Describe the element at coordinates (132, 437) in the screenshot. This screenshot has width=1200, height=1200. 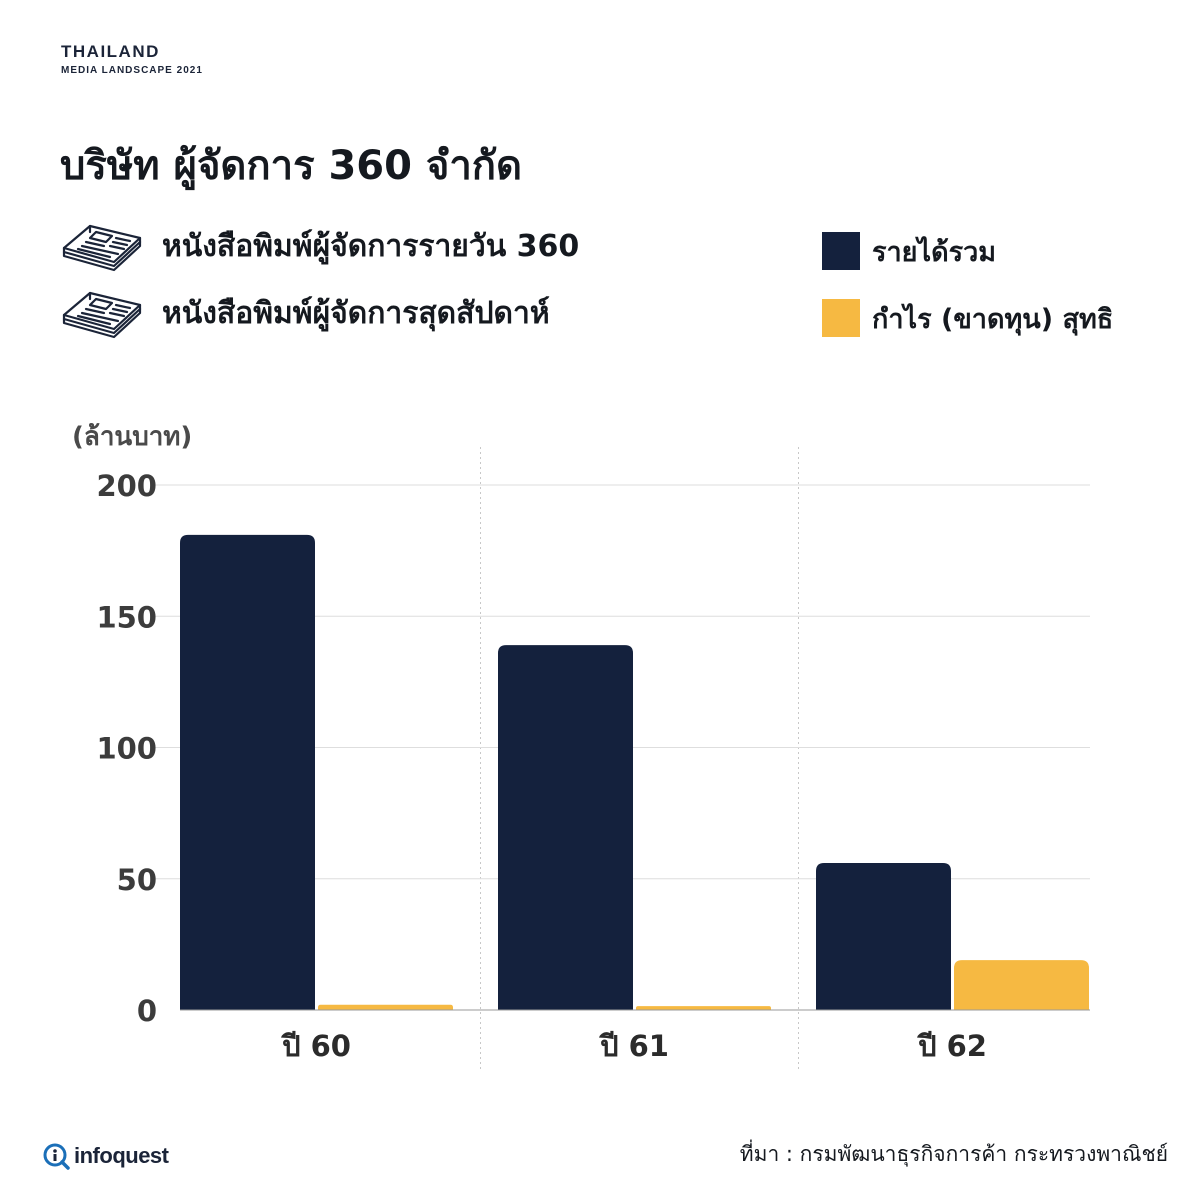
I see `y-axis-unit-label: (ล้านบาท)` at that location.